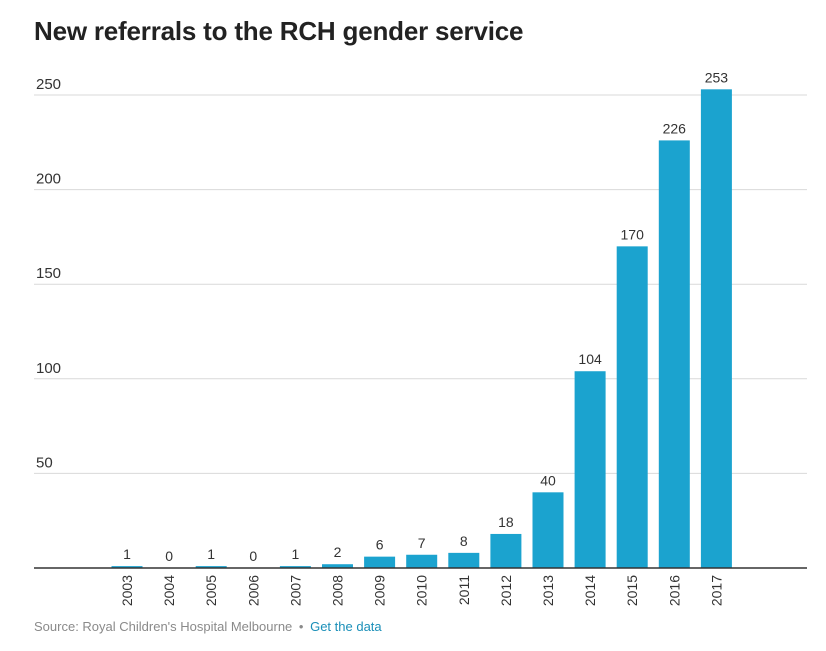 The width and height of the screenshot is (826, 651). I want to click on x-tick-label: 2015, so click(632, 590).